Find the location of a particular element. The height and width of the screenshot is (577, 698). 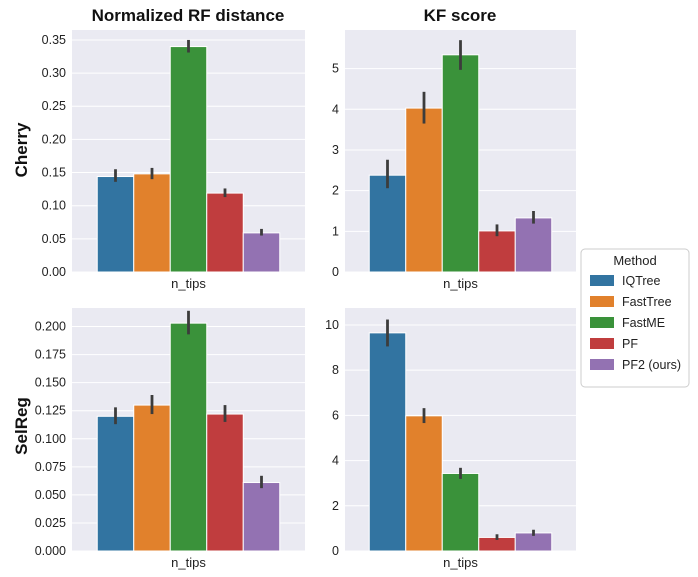

legend-label: FastME is located at coordinates (643, 323).